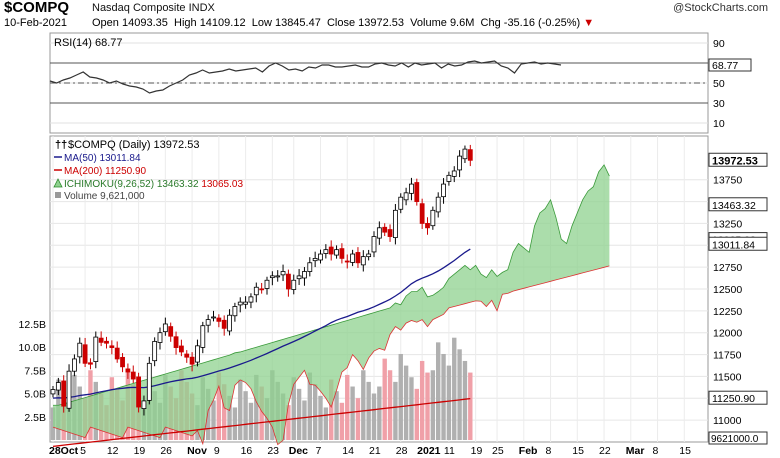 This screenshot has width=780, height=458. I want to click on x-tick-label: 12, so click(113, 451).